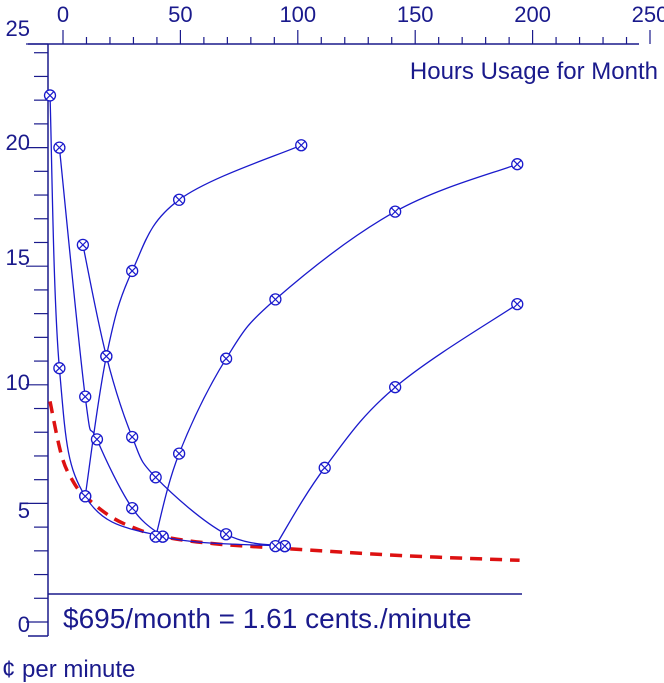  Describe the element at coordinates (18, 382) in the screenshot. I see `y-tick-label: 10` at that location.